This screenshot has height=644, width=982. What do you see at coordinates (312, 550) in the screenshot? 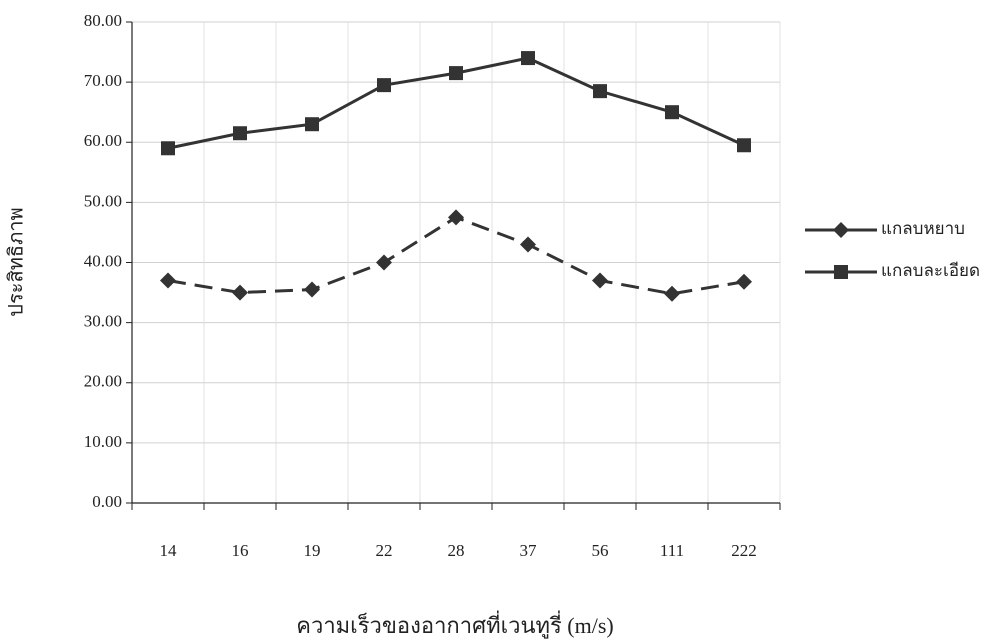
I see `x-tick-label: 19` at bounding box center [312, 550].